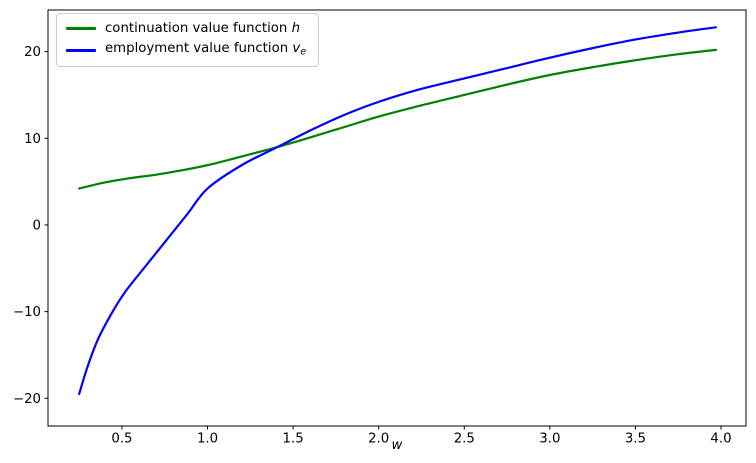 Image resolution: width=756 pixels, height=463 pixels. Describe the element at coordinates (635, 439) in the screenshot. I see `x-tick-label: 3.5` at that location.